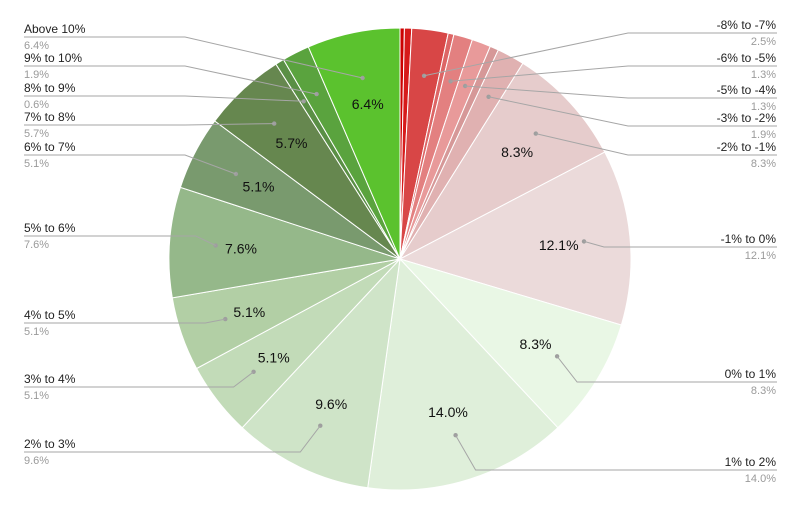  Describe the element at coordinates (164, 98) in the screenshot. I see `leader-line-8pct-to-9pct` at that location.